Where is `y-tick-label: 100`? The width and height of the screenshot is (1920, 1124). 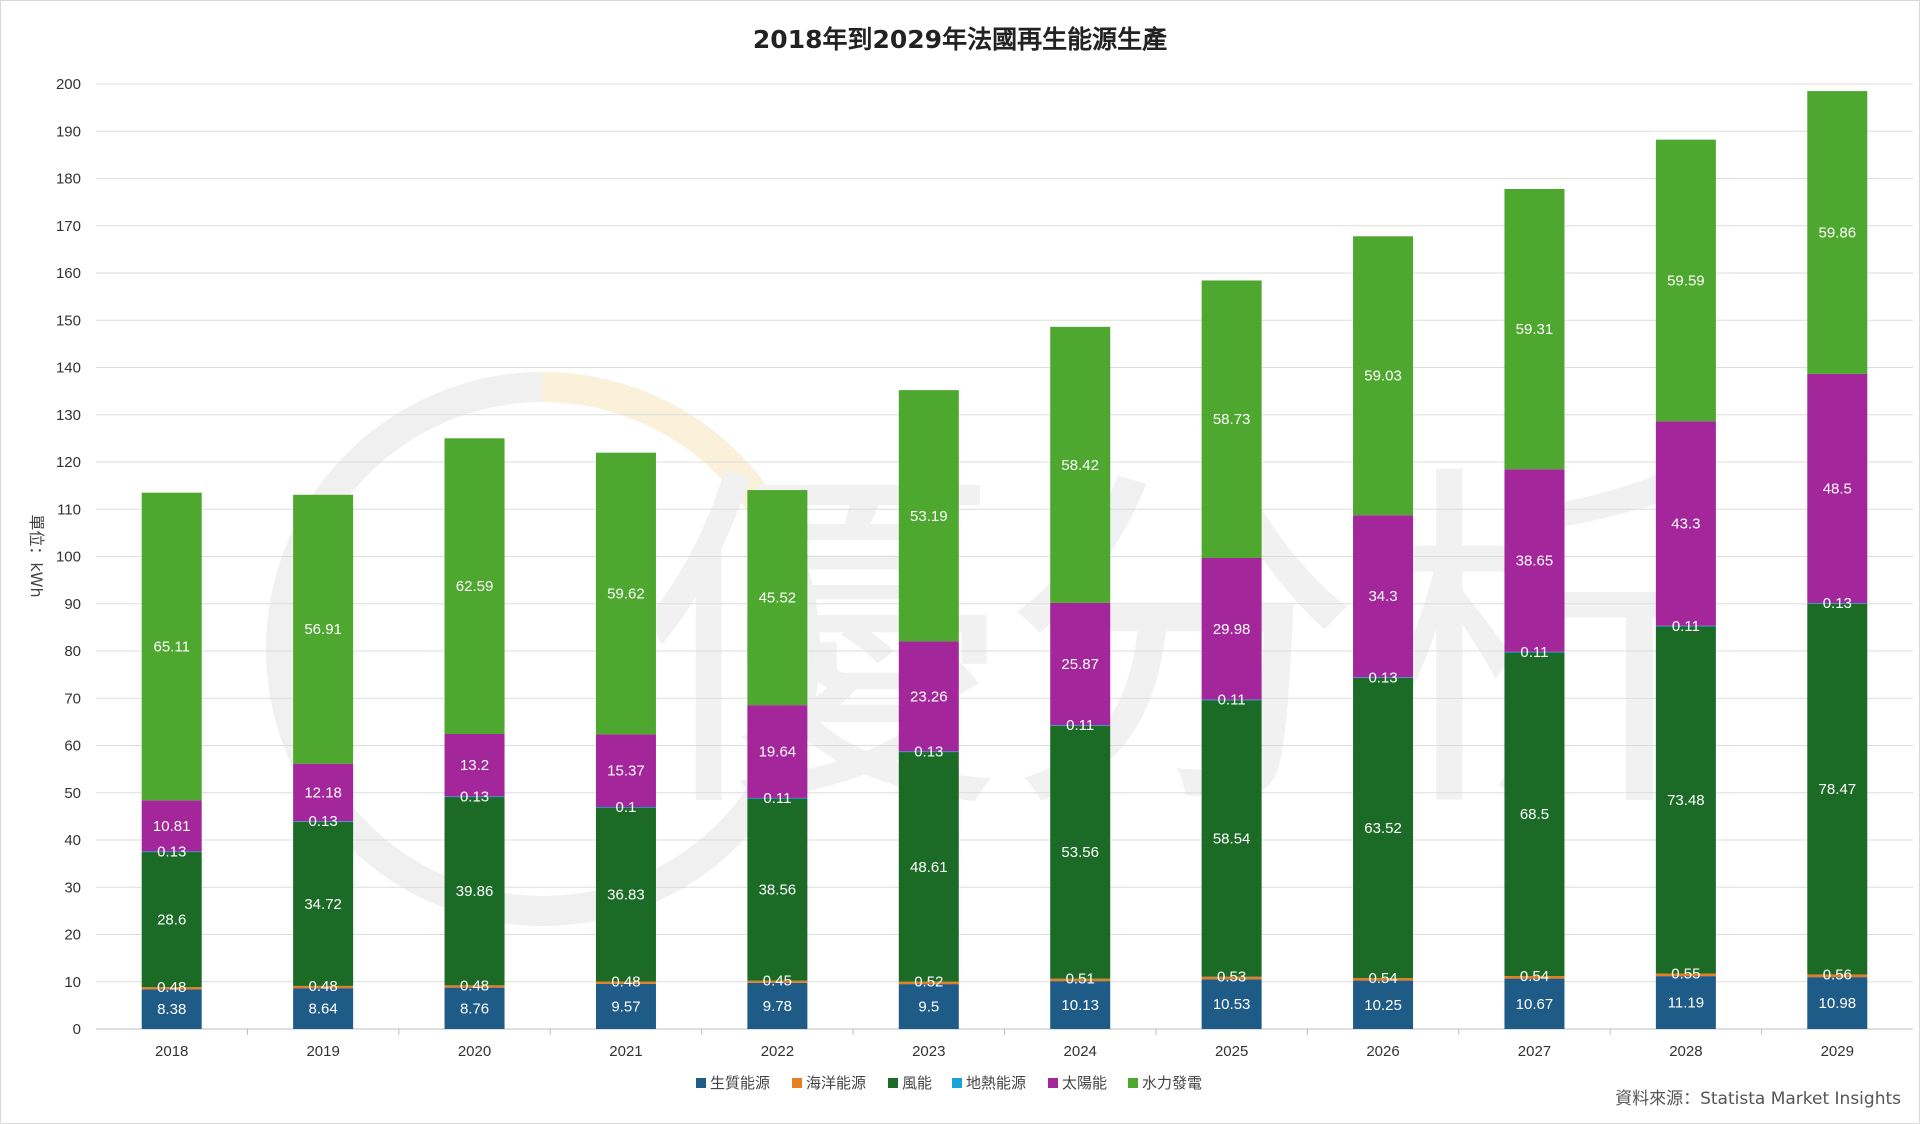 y-tick-label: 100 is located at coordinates (68, 557).